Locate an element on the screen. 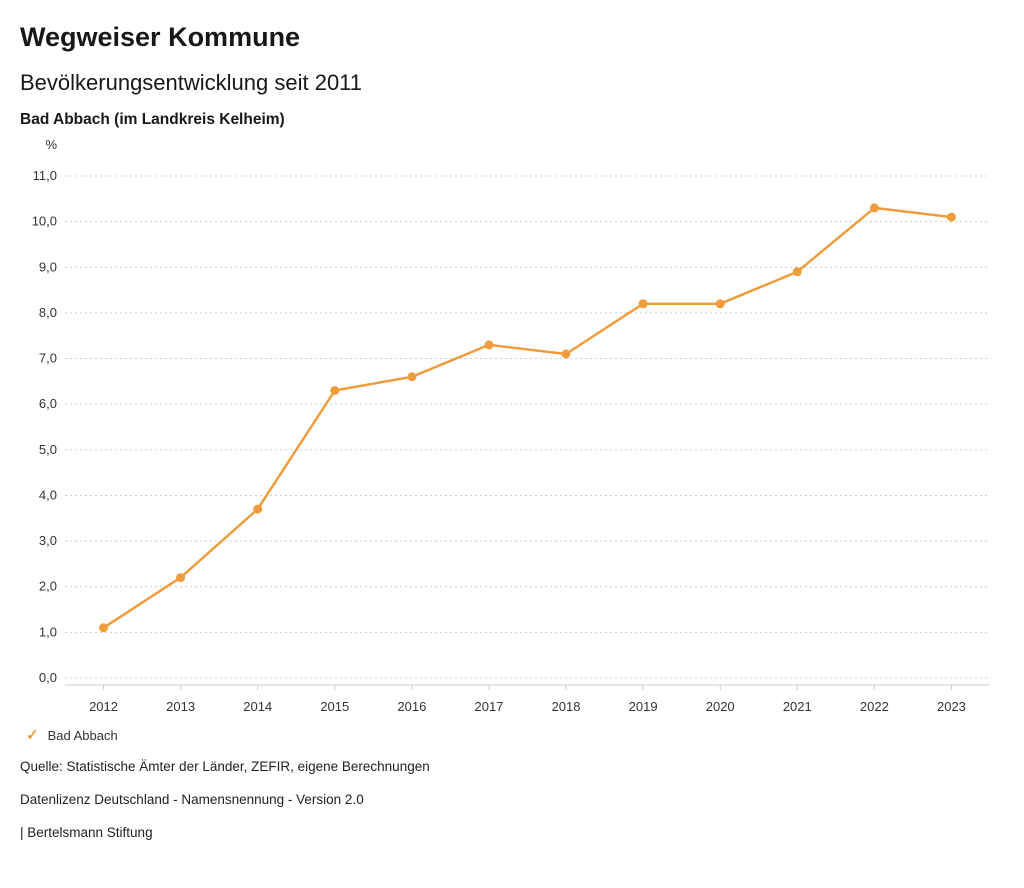  y-axis-label: 9,0 is located at coordinates (48, 266).